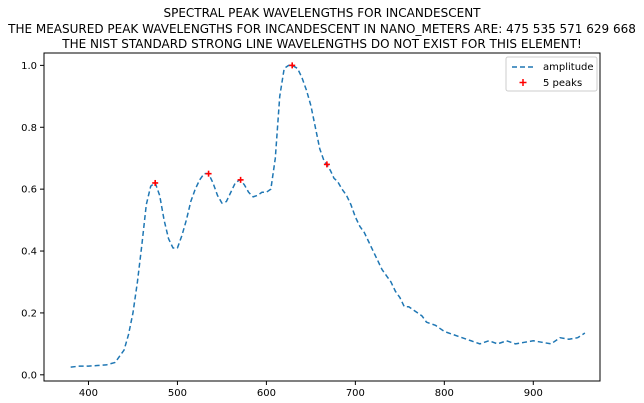 The height and width of the screenshot is (403, 644). I want to click on y-tick-label: 0.0, so click(29, 375).